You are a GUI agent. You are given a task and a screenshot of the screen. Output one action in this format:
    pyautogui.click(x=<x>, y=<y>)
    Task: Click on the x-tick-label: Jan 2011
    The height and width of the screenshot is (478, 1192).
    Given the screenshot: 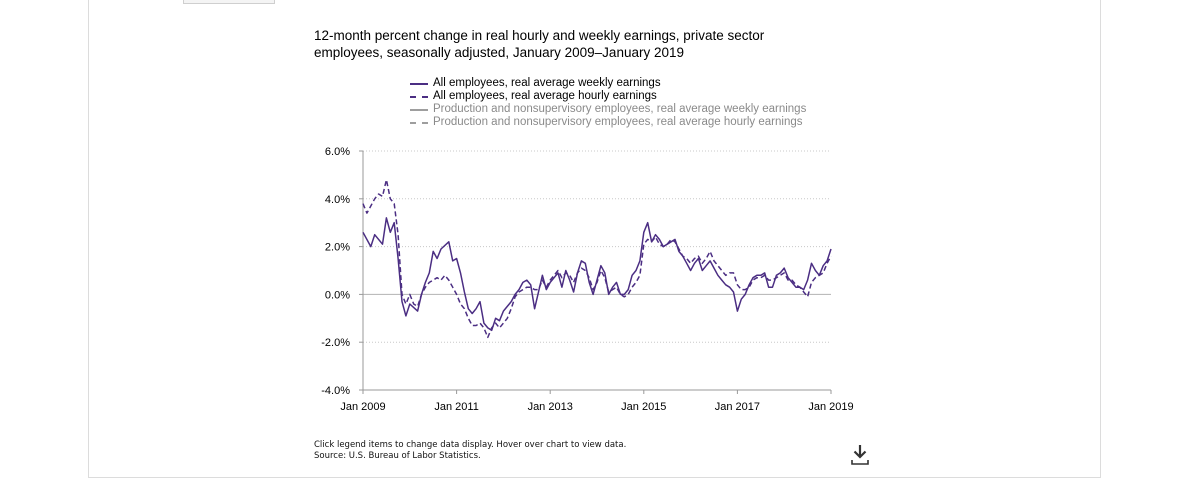 What is the action you would take?
    pyautogui.click(x=456, y=407)
    